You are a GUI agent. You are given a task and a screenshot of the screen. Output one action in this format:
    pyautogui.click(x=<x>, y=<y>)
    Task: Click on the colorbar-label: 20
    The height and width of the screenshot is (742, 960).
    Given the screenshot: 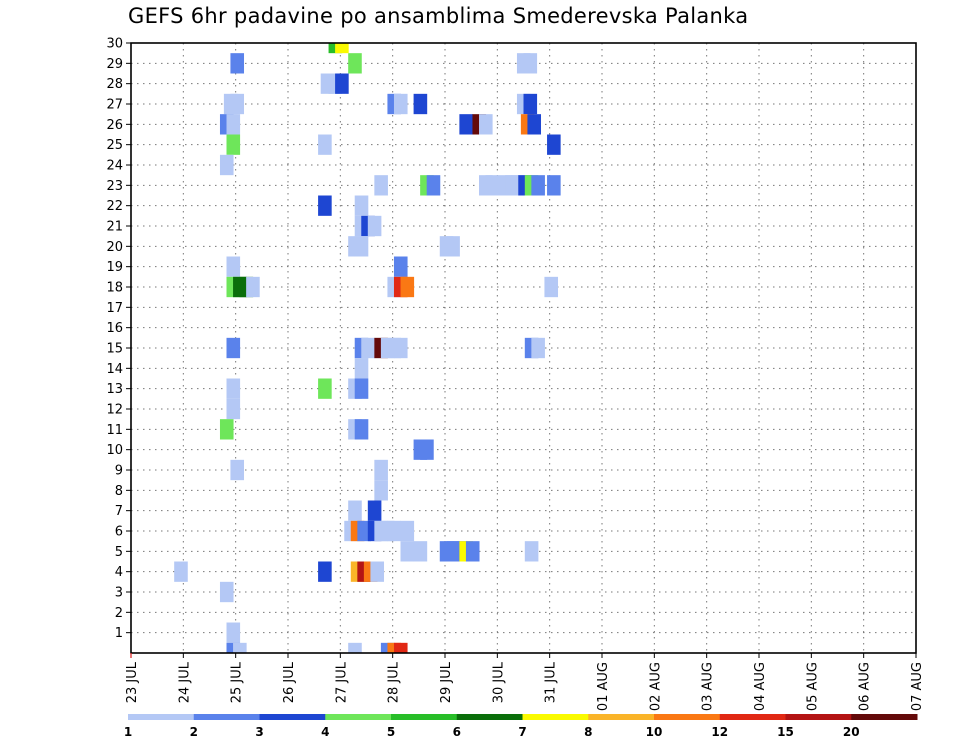 What is the action you would take?
    pyautogui.click(x=851, y=732)
    